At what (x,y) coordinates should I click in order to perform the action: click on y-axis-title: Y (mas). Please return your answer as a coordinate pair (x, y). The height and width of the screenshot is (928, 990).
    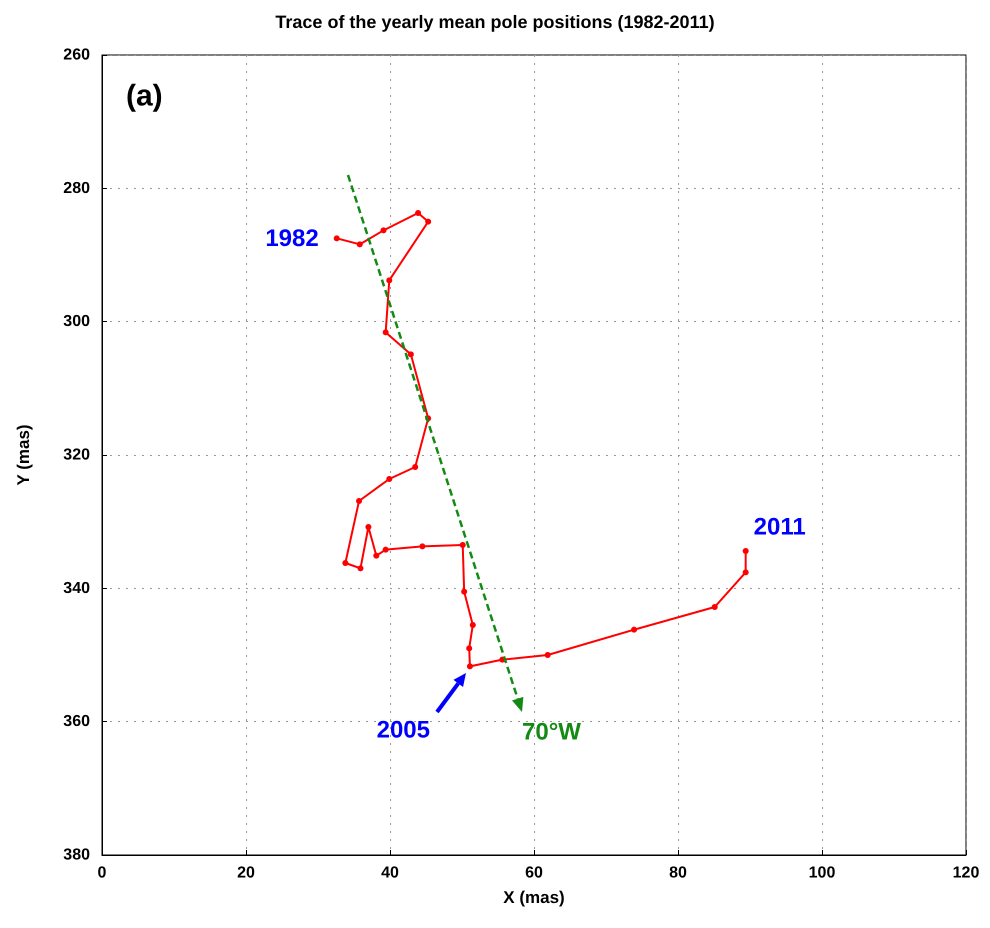
    Looking at the image, I should click on (23, 455).